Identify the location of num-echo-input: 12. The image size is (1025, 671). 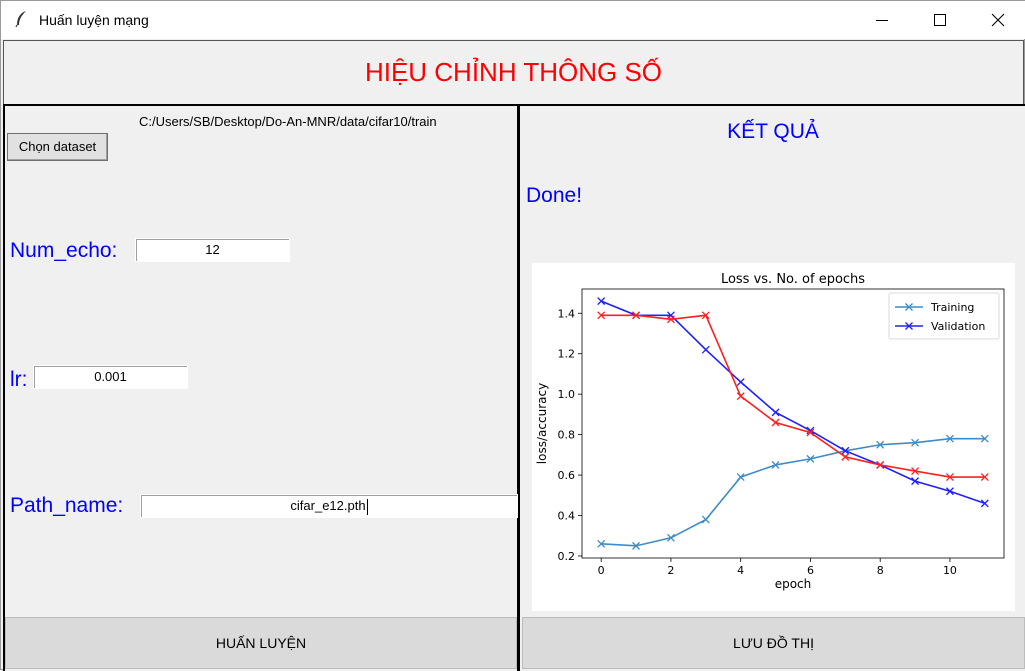
(212, 250).